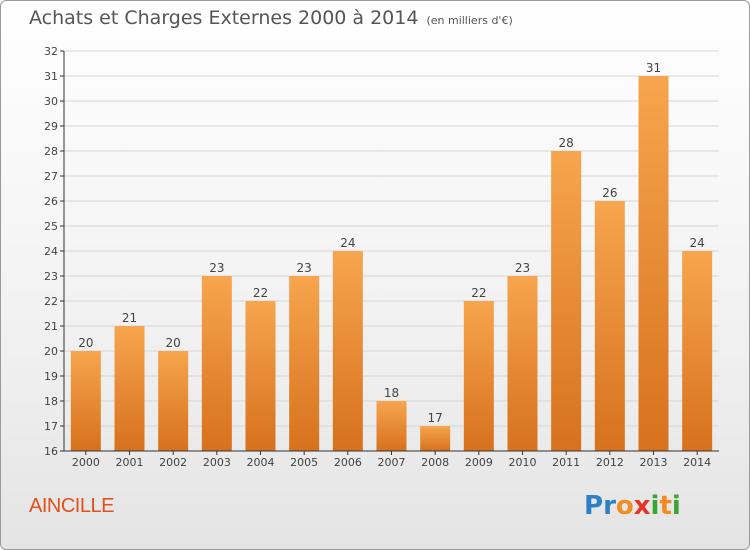  Describe the element at coordinates (51, 276) in the screenshot. I see `y-tick-label: 23` at that location.